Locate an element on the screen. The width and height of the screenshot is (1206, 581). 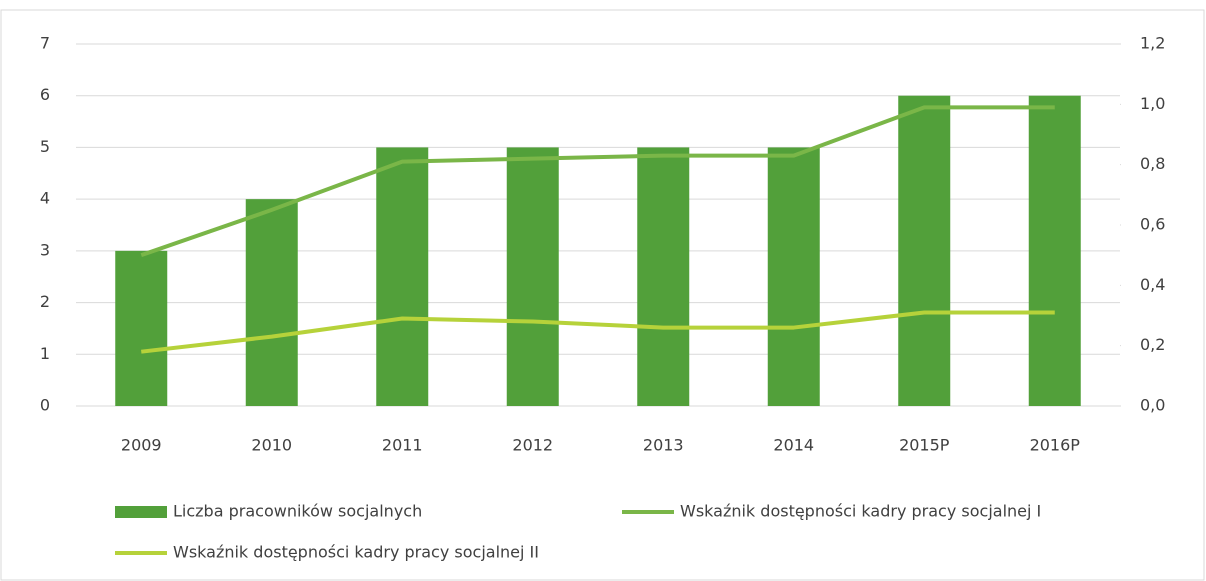
y2-tick-label: 0,0 is located at coordinates (1152, 405).